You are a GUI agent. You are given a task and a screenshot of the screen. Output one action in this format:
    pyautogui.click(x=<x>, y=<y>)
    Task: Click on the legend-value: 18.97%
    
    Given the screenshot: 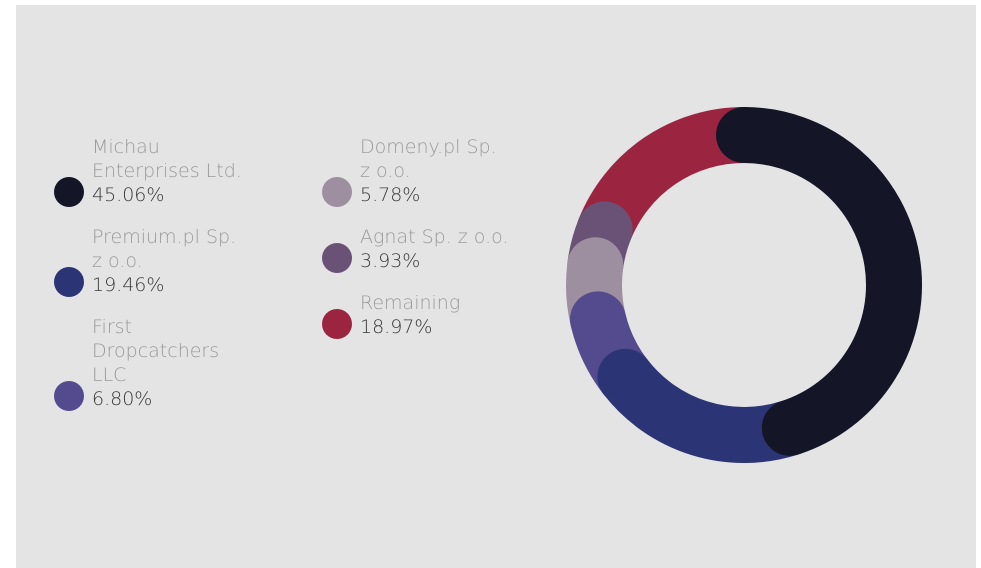 What is the action you would take?
    pyautogui.click(x=396, y=327)
    